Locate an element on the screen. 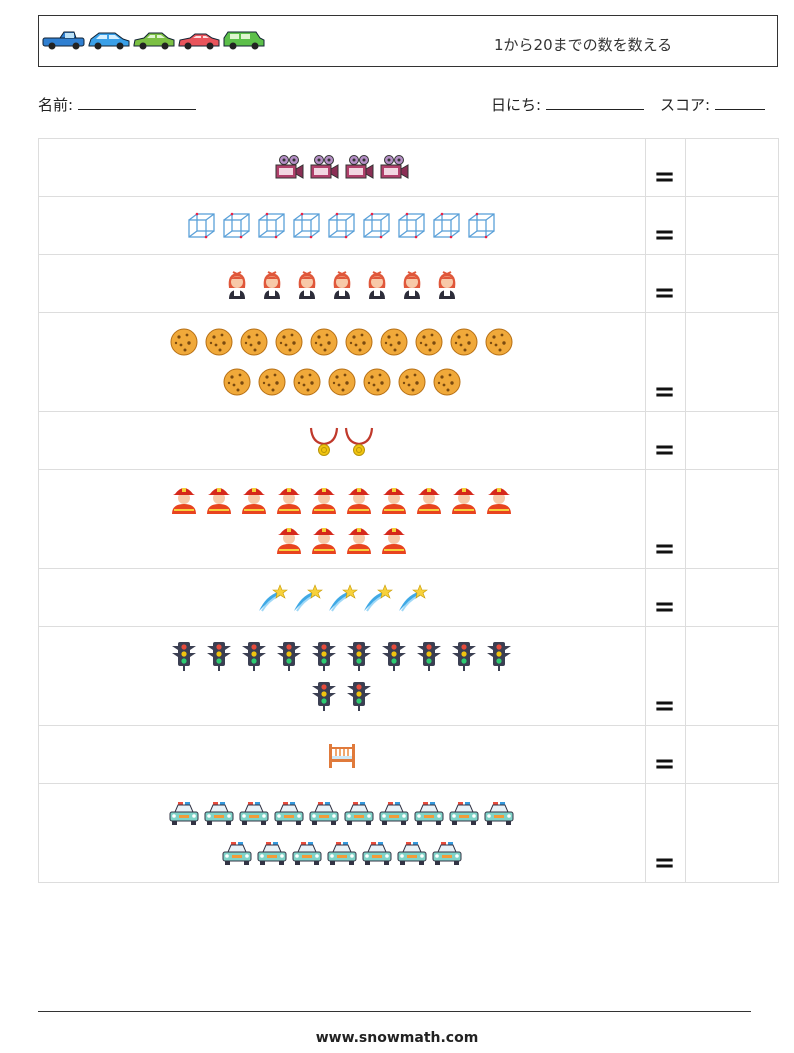  footer-divider is located at coordinates (394, 1011).